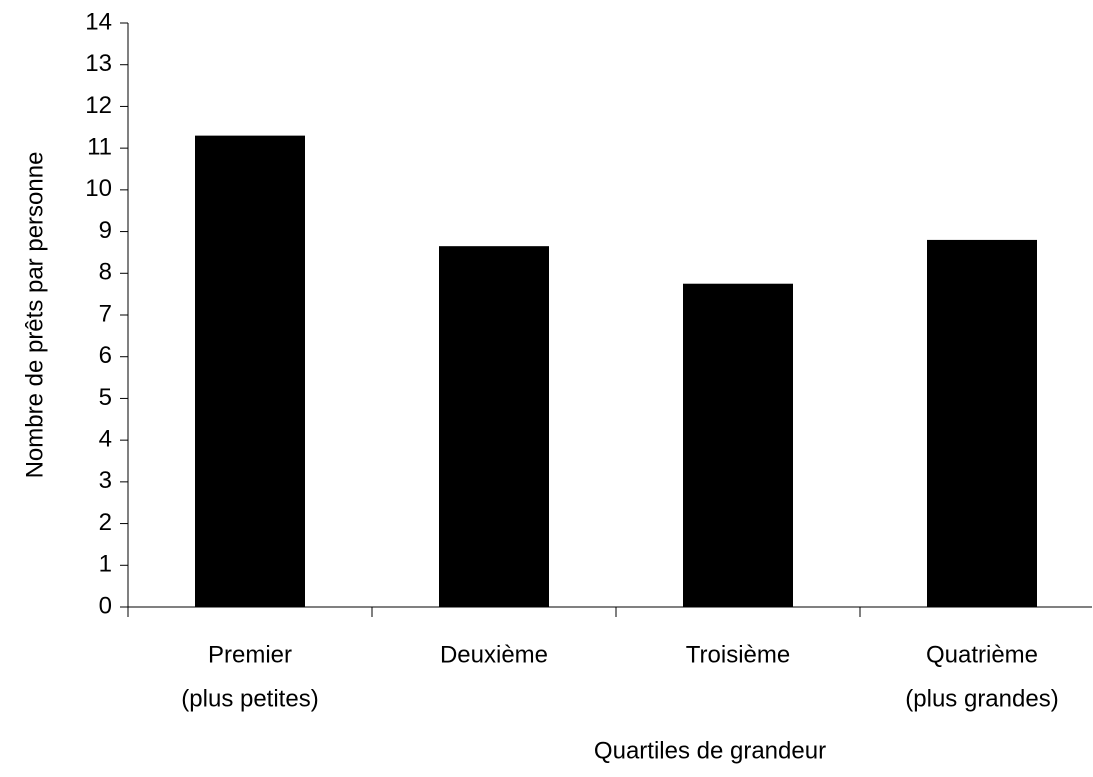 Image resolution: width=1093 pixels, height=777 pixels. Describe the element at coordinates (738, 654) in the screenshot. I see `x-tick-label: Troisième` at that location.